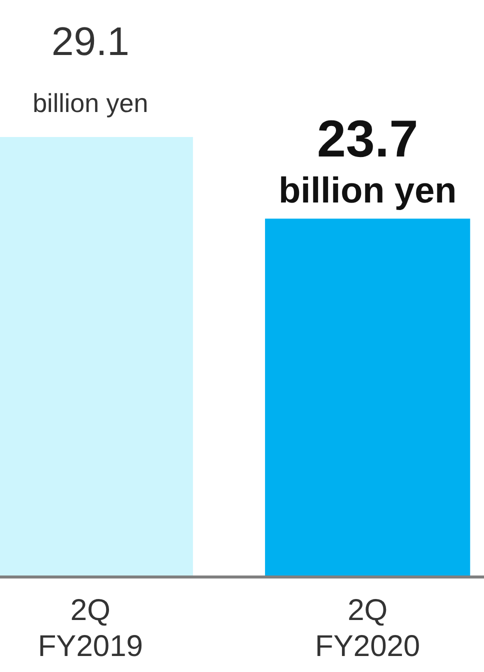 This screenshot has height=672, width=484. Describe the element at coordinates (90, 69) in the screenshot. I see `data-label: 29.1 billion yen` at that location.